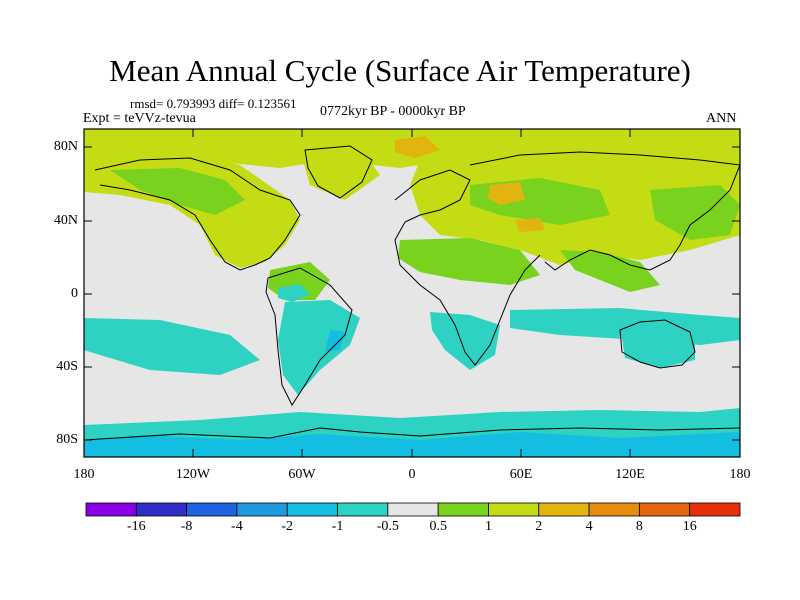 This screenshot has height=600, width=800. Describe the element at coordinates (213, 103) in the screenshot. I see `stats-line: rmsd= 0.793993 diff= 0.123561` at that location.